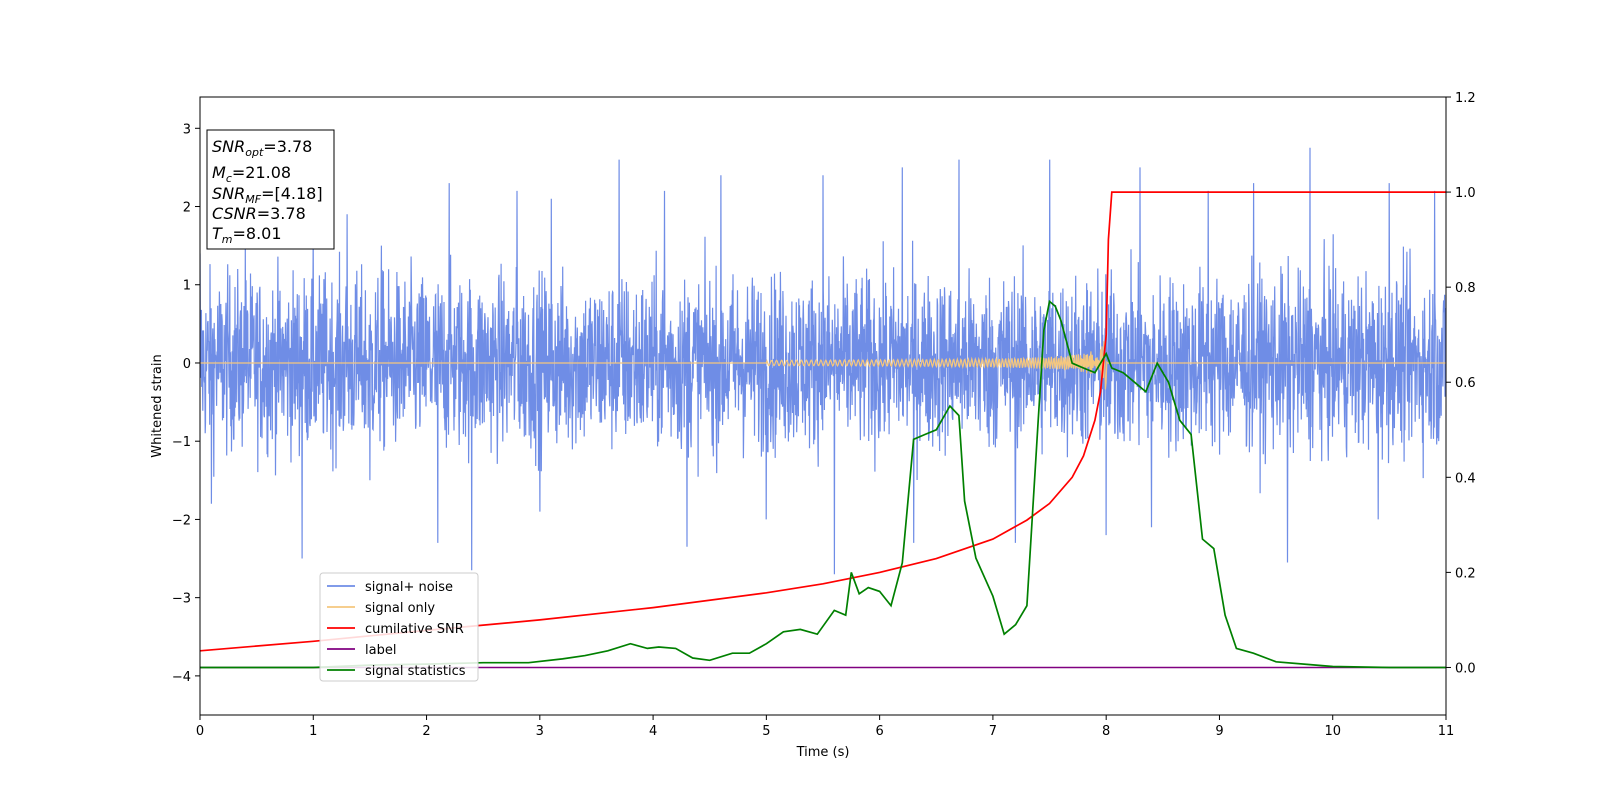 This screenshot has height=800, width=1600. Describe the element at coordinates (1465, 383) in the screenshot. I see `y2-tick-label: 0.6` at that location.